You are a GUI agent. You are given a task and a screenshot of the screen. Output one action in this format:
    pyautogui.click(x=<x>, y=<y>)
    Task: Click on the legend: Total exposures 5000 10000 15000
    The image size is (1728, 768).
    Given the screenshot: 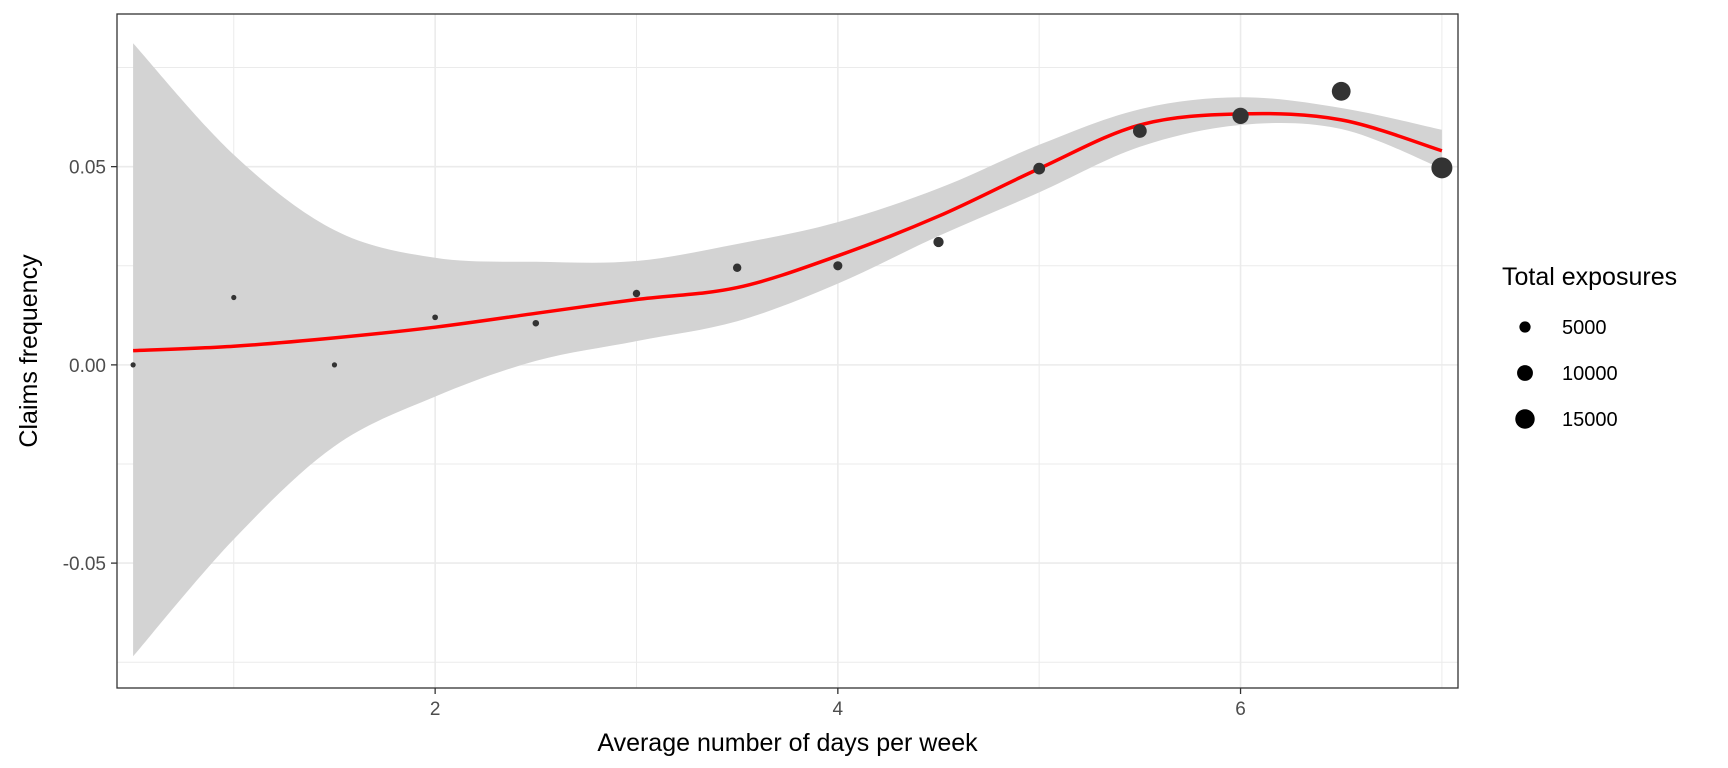 What is the action you would take?
    pyautogui.click(x=1589, y=347)
    